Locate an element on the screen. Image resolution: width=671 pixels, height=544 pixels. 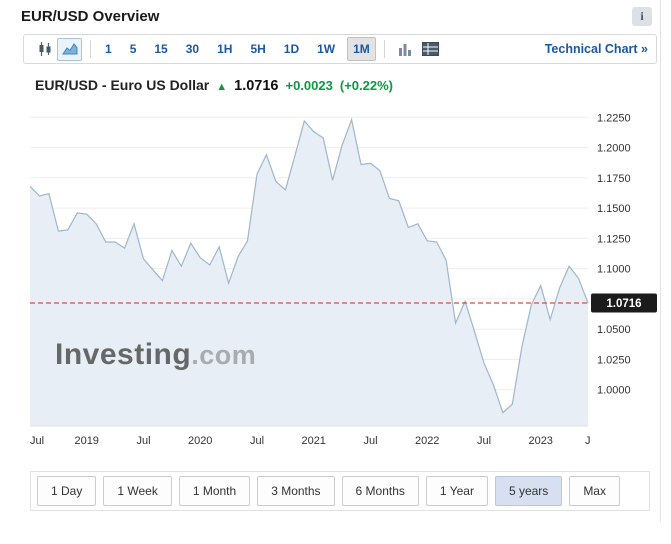
quote-price: 1.0716 is located at coordinates (256, 86).